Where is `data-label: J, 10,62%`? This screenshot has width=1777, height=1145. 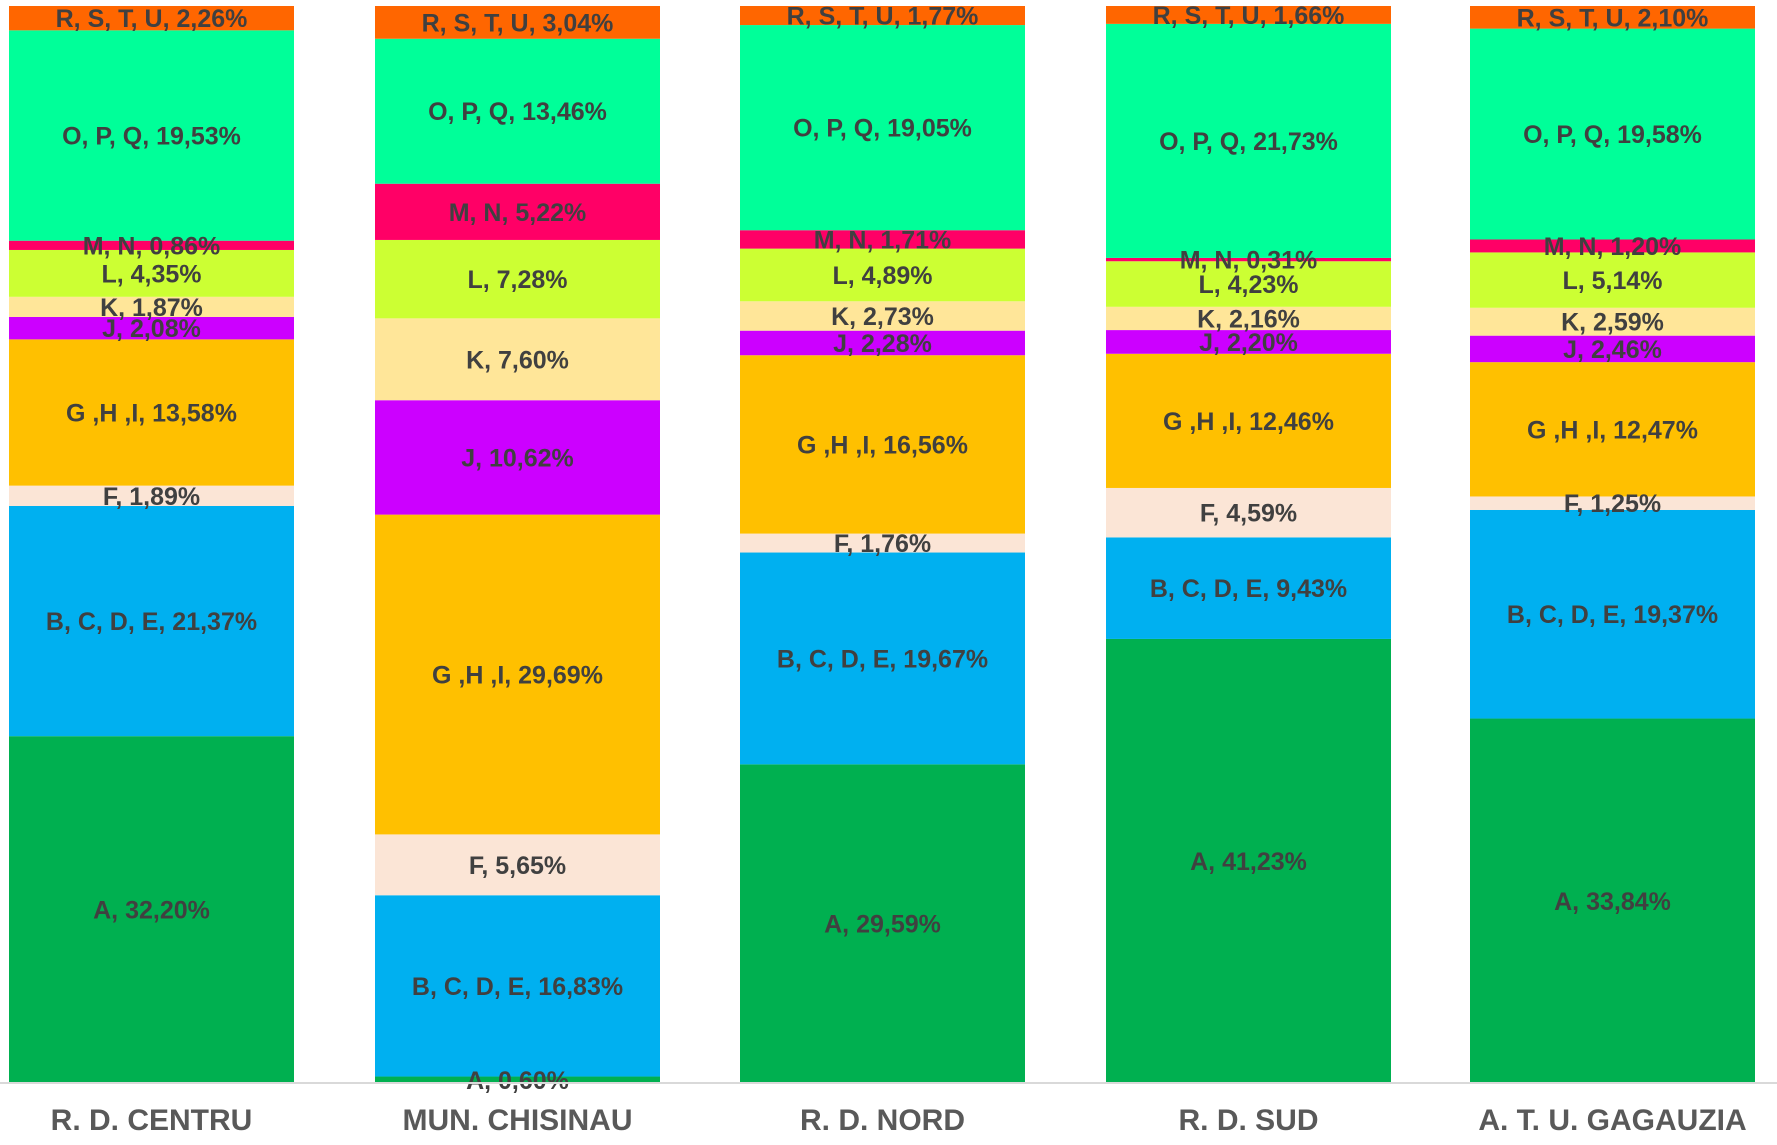 data-label: J, 10,62% is located at coordinates (517, 458).